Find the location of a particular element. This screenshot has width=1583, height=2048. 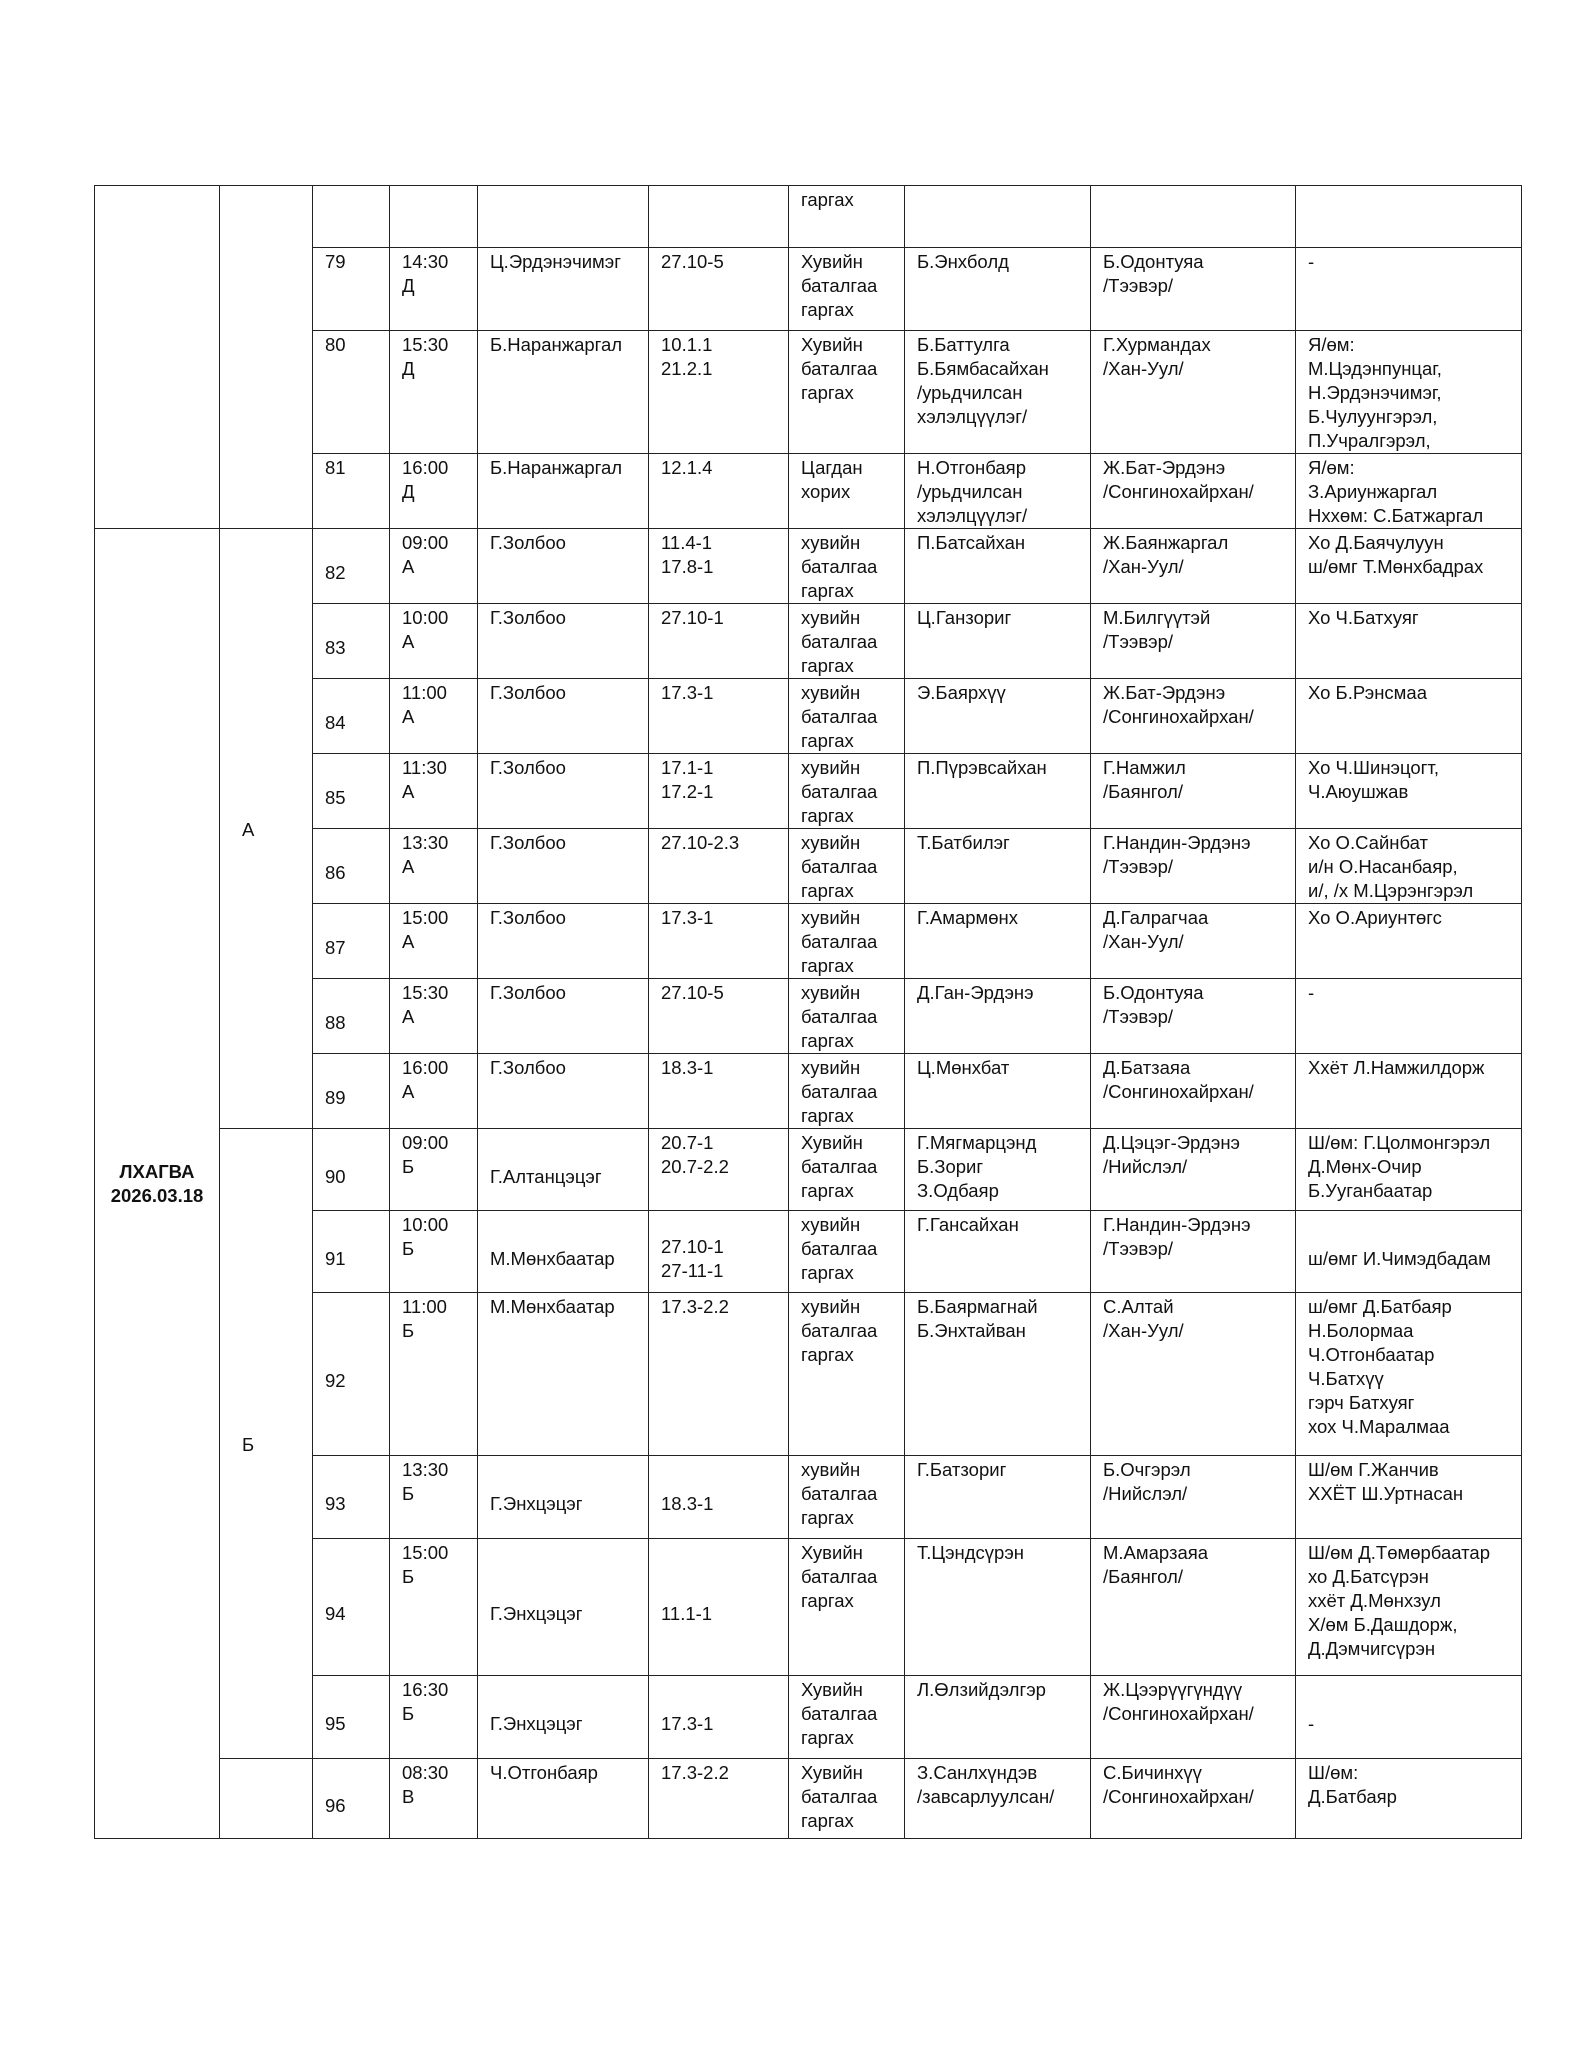

time-cell: 14:30 Д is located at coordinates (433, 289).